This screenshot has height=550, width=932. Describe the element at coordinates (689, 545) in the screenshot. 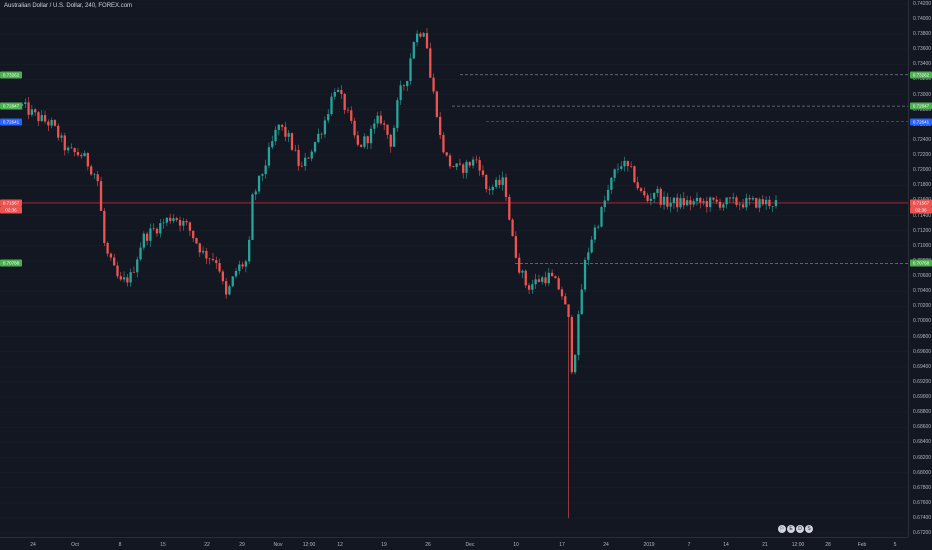

I see `time-tick-label: 7` at that location.